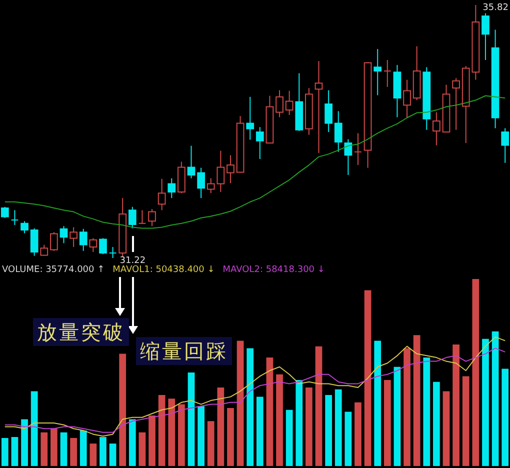  What do you see at coordinates (495, 8) in the screenshot?
I see `annotation: 35.82` at bounding box center [495, 8].